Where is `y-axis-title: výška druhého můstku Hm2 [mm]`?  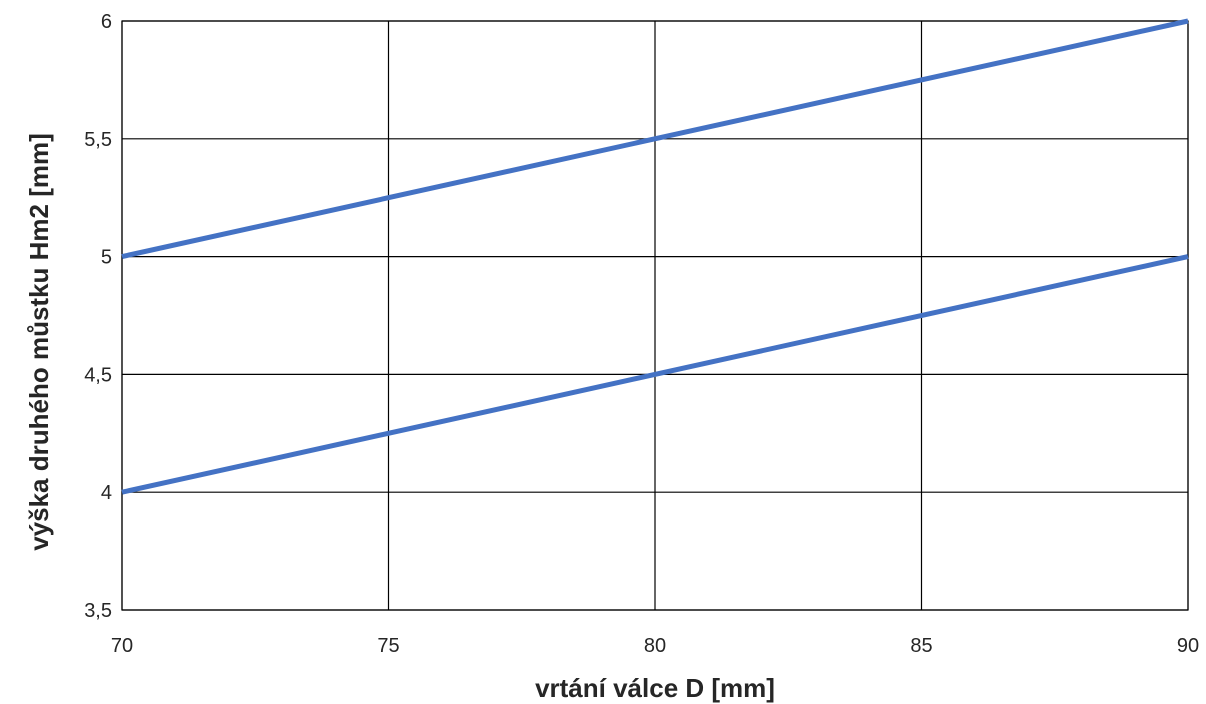
y-axis-title: výška druhého můstku Hm2 [mm] is located at coordinates (39, 342).